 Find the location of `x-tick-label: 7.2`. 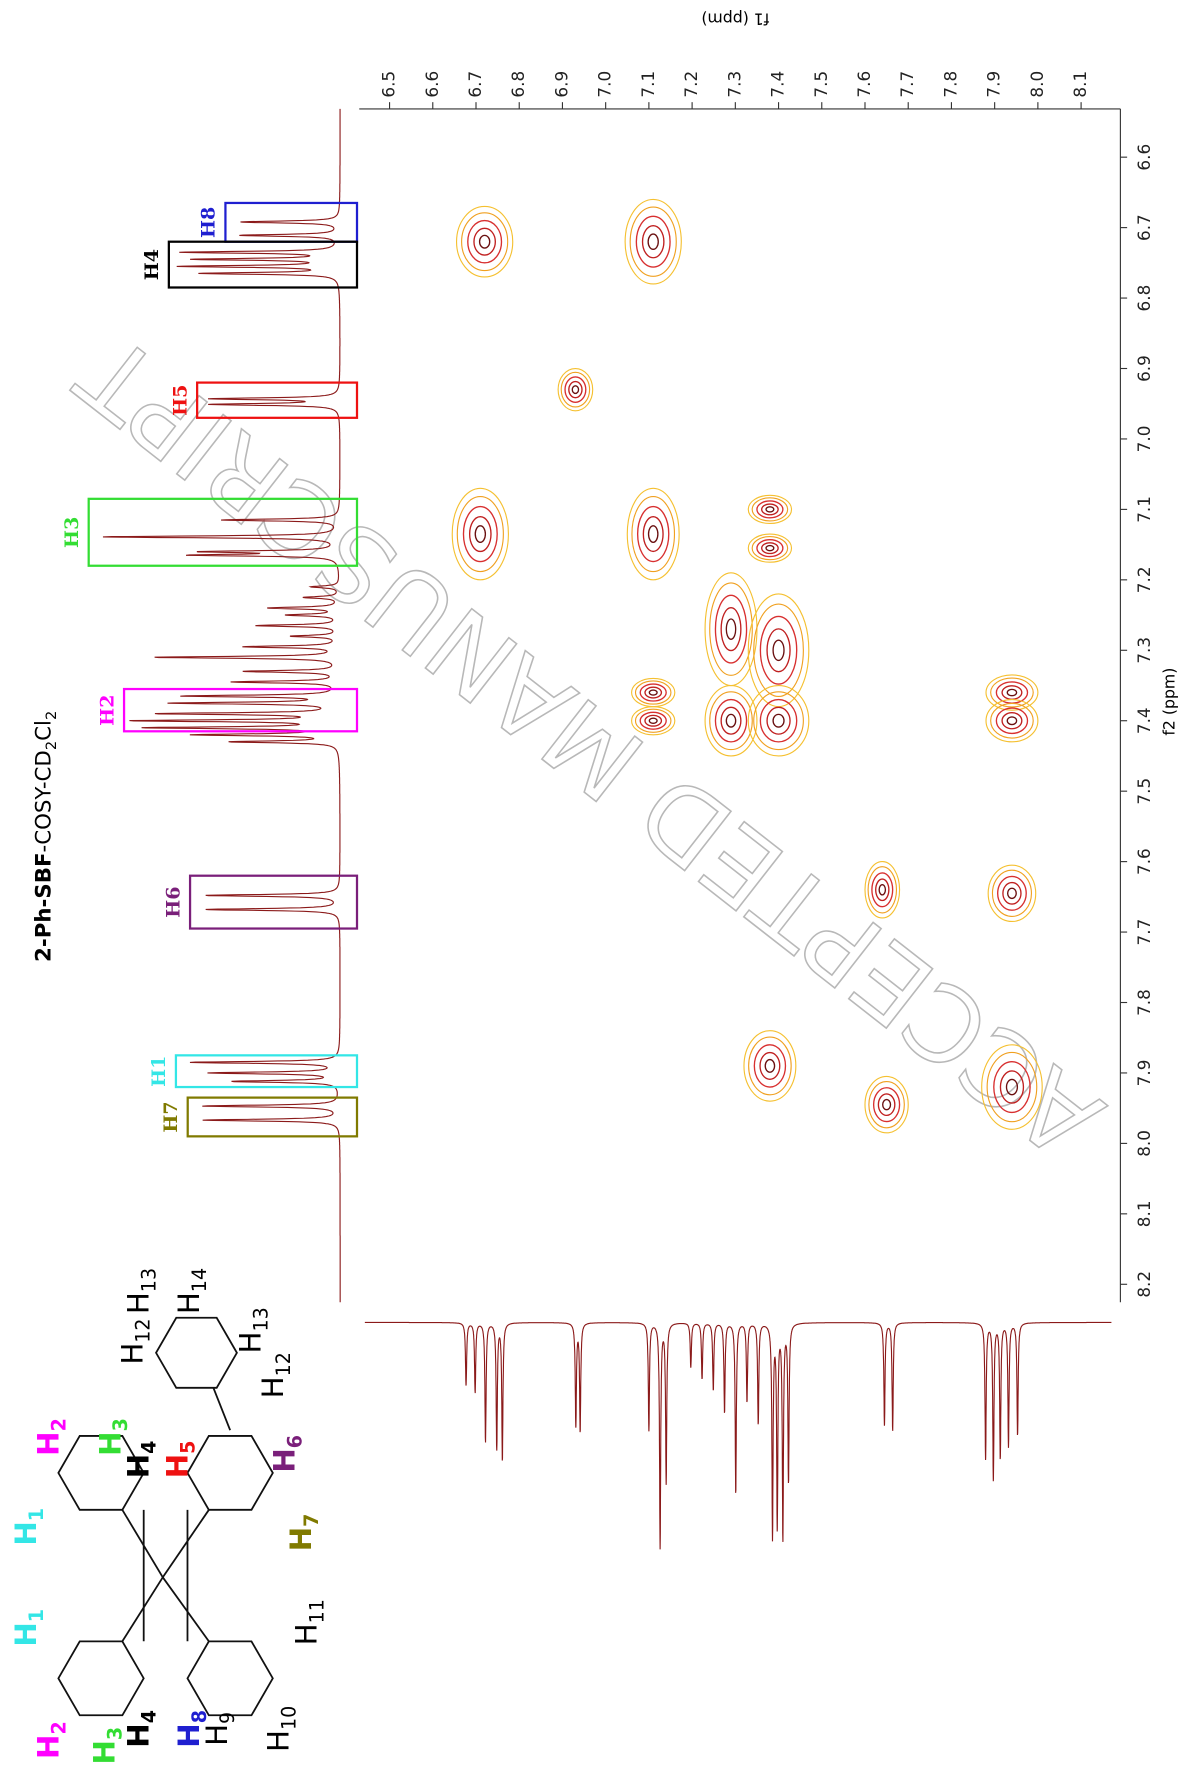

x-tick-label: 7.2 is located at coordinates (691, 84).